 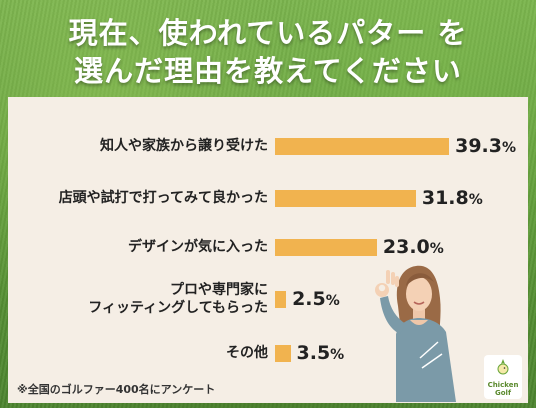 I want to click on chicken-golf-logo: Chicken Golf, so click(x=503, y=377).